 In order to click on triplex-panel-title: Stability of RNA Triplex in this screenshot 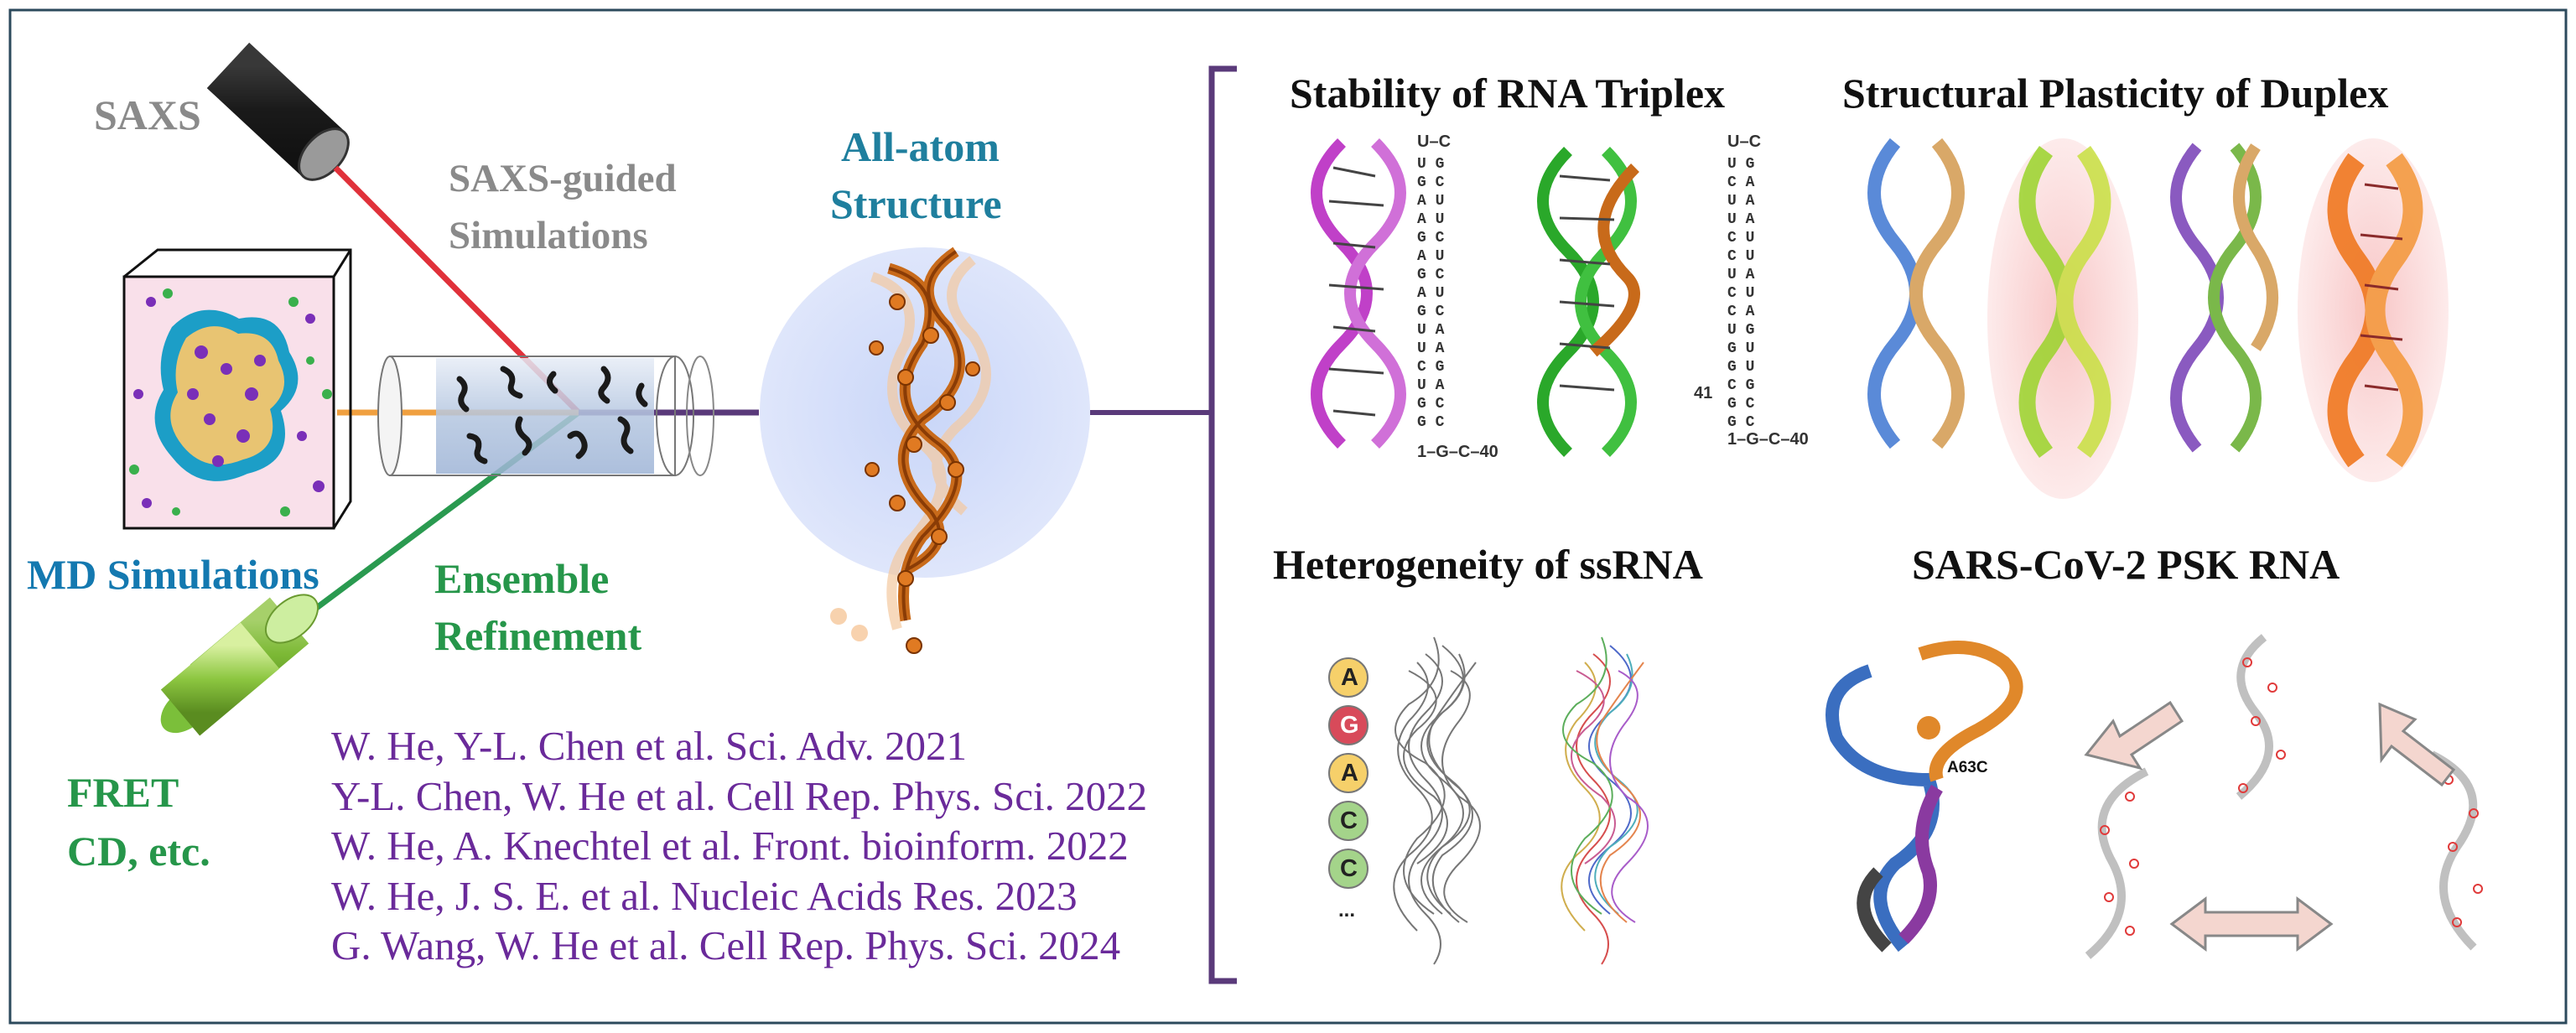, I will do `click(1508, 94)`.